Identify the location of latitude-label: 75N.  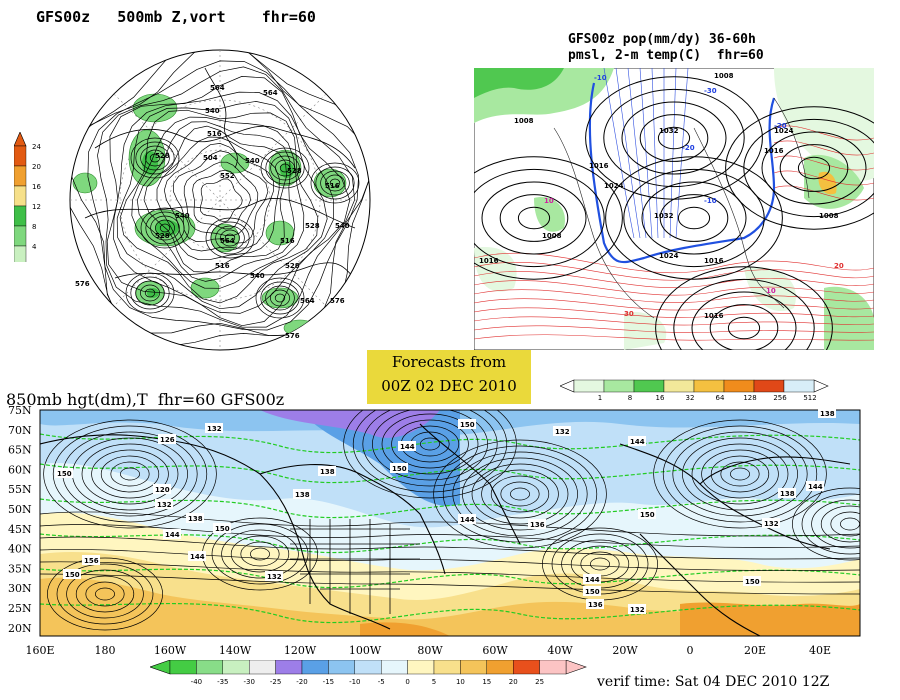
(20, 410).